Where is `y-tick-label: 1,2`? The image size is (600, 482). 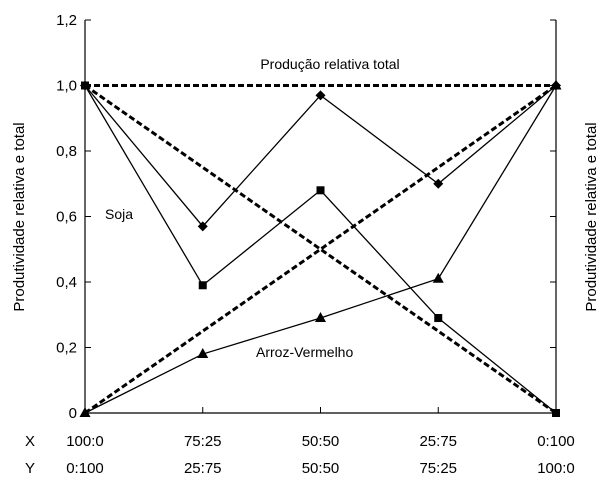 y-tick-label: 1,2 is located at coordinates (66, 20).